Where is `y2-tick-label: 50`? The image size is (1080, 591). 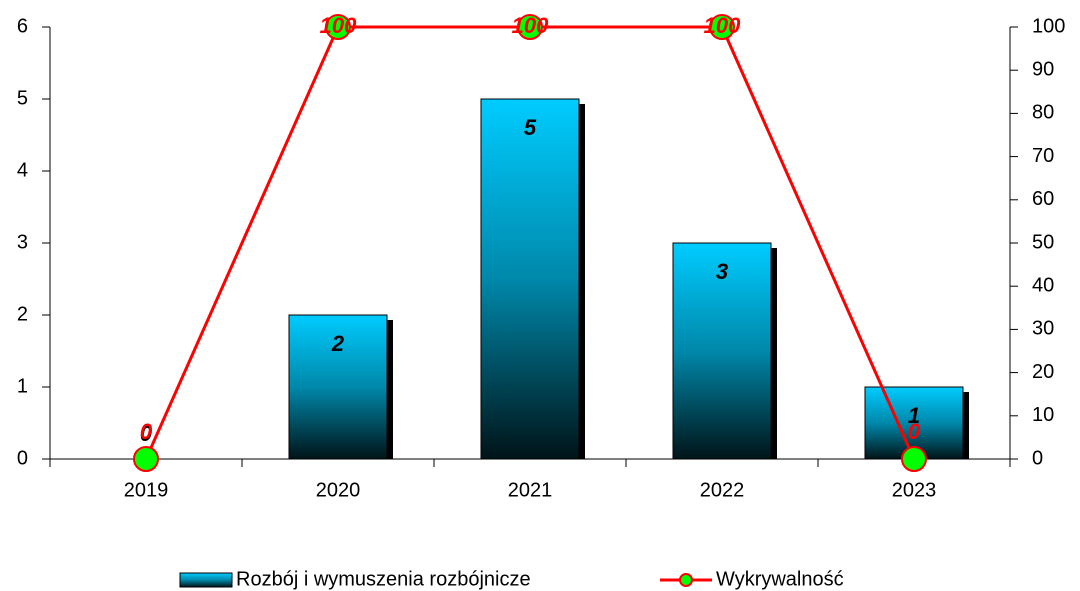
y2-tick-label: 50 is located at coordinates (1043, 242).